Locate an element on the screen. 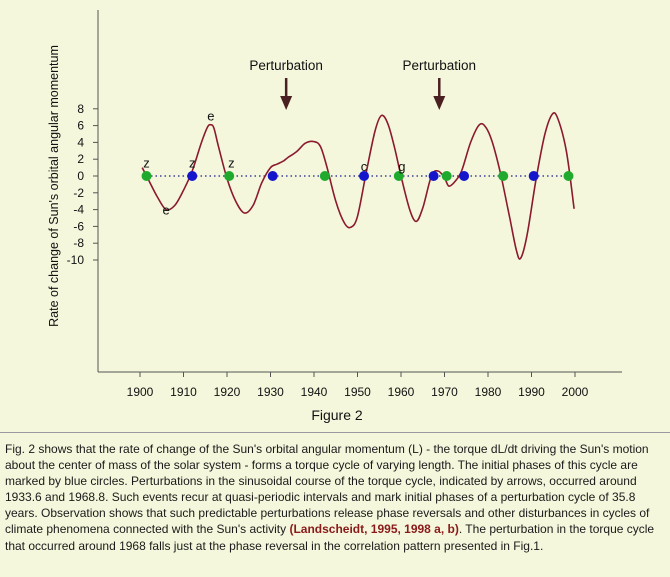 The height and width of the screenshot is (577, 670). label-layer: z z z e e c g is located at coordinates (274, 163).